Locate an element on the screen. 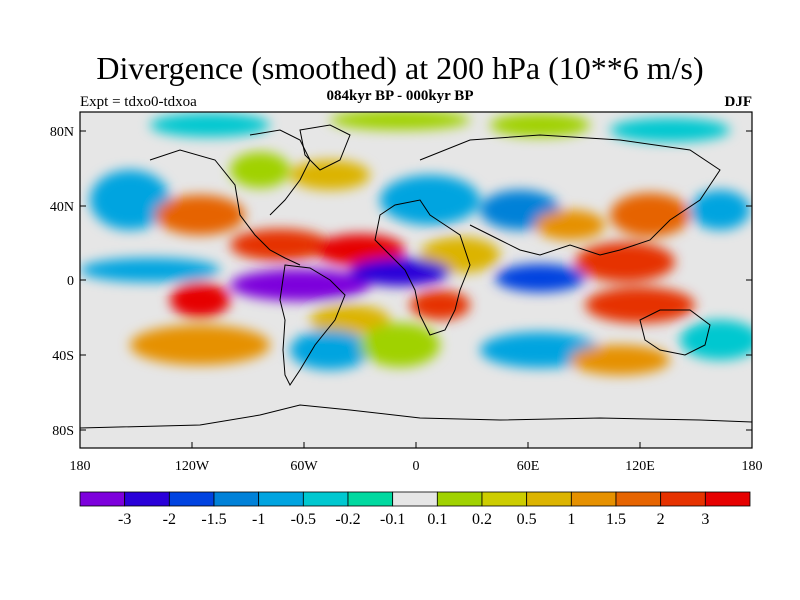 The height and width of the screenshot is (600, 800). experiment-label: Expt = tdxo0-tdxoa is located at coordinates (138, 102).